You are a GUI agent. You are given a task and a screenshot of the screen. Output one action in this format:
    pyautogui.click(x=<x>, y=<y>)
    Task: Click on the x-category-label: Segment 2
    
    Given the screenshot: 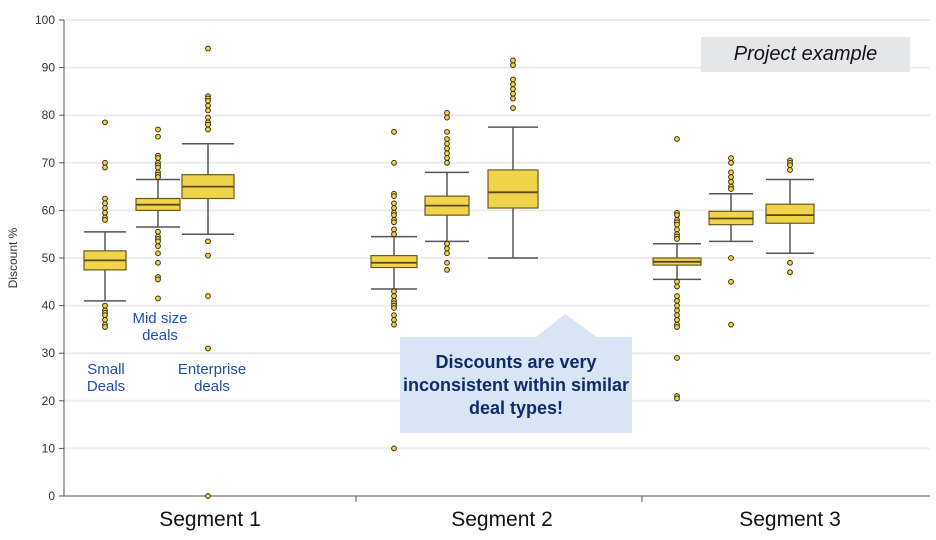 What is the action you would take?
    pyautogui.click(x=502, y=519)
    